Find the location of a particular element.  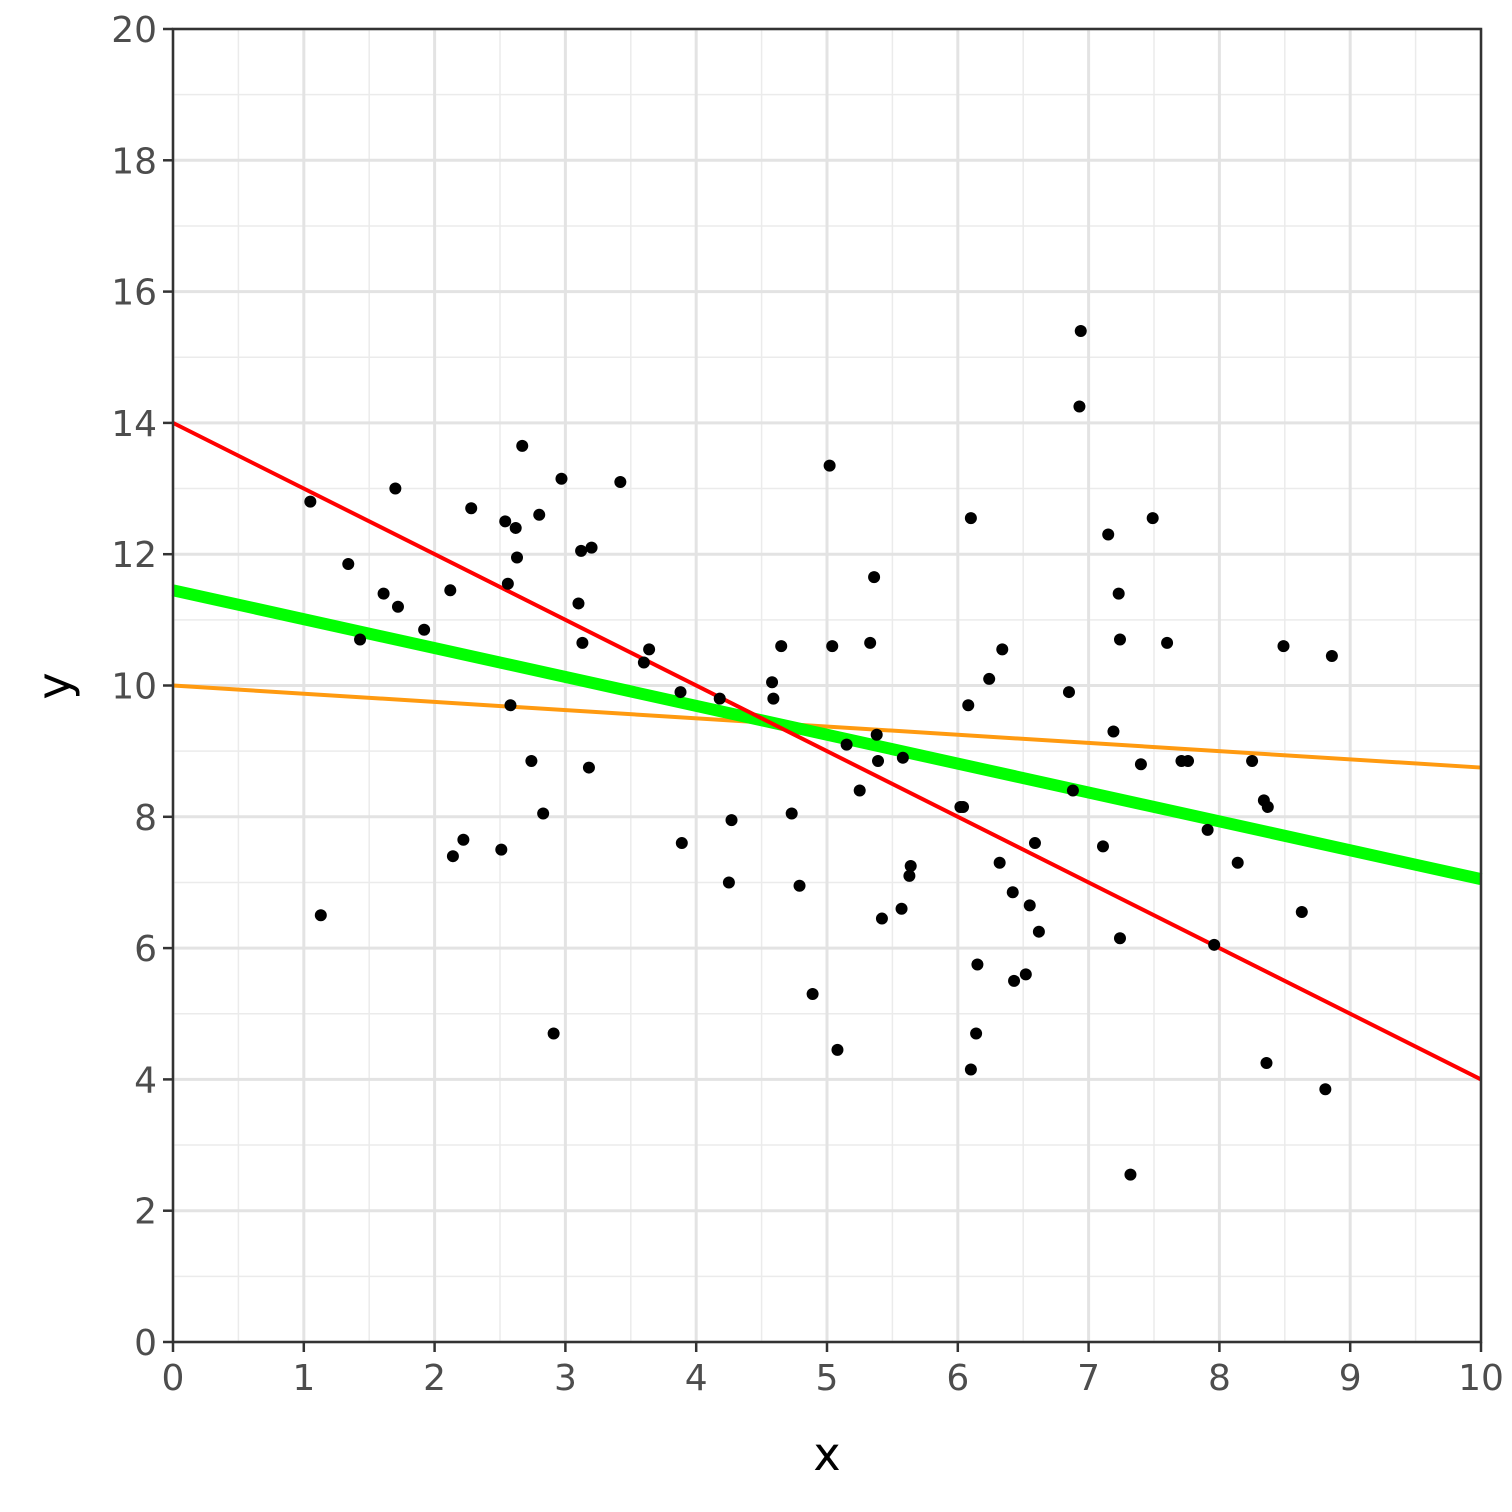

y-tick-label: 18 is located at coordinates (134, 161).